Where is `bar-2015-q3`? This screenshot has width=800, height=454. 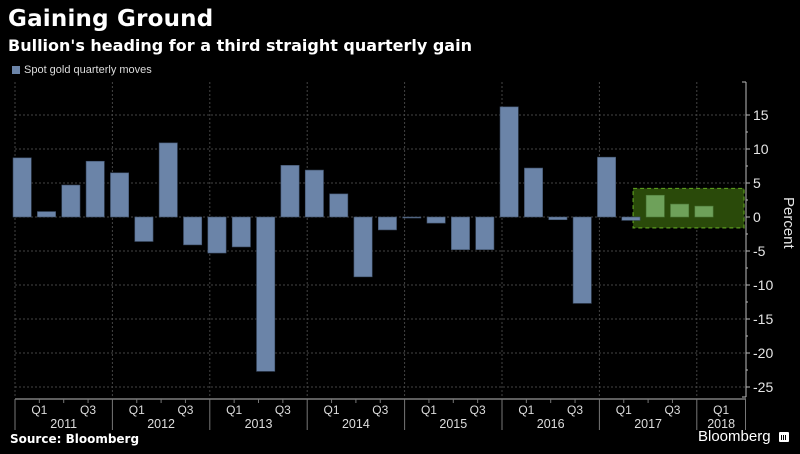
bar-2015-q3 is located at coordinates (460, 233).